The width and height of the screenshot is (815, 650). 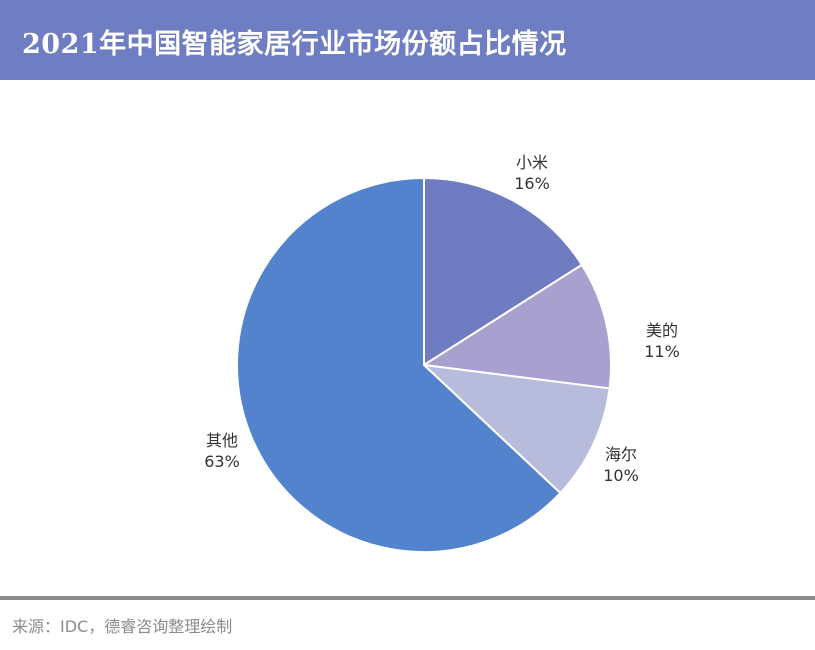 I want to click on slice-value-海尔: 10%, so click(x=621, y=475).